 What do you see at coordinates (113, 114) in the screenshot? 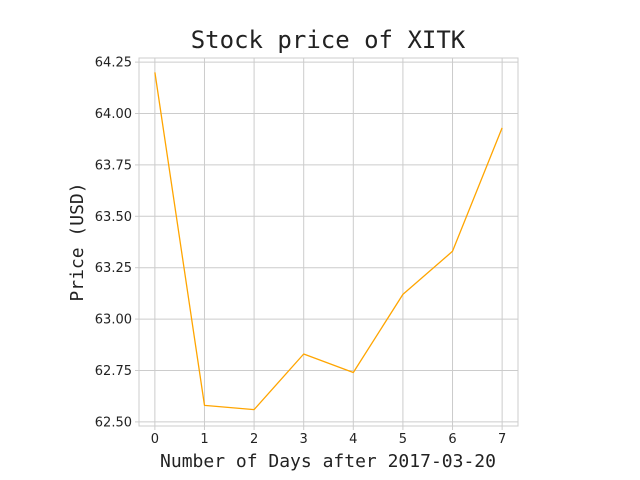
I see `y-tick-label: 64.00` at bounding box center [113, 114].